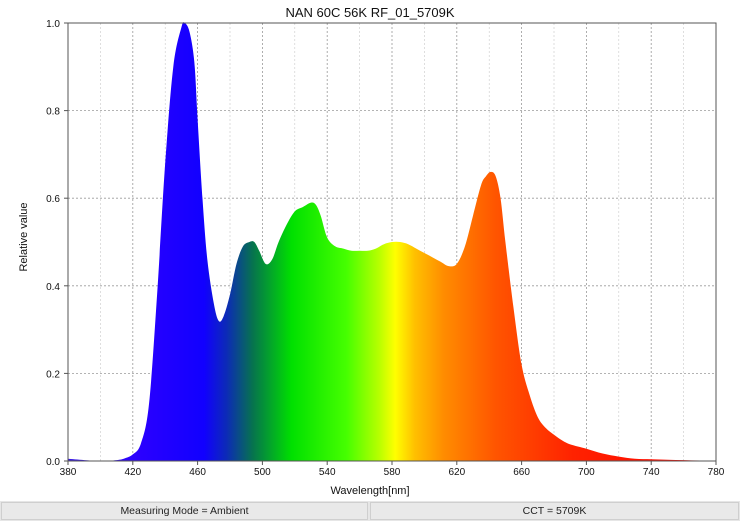 The image size is (740, 521). I want to click on x-tick-label: 580, so click(392, 472).